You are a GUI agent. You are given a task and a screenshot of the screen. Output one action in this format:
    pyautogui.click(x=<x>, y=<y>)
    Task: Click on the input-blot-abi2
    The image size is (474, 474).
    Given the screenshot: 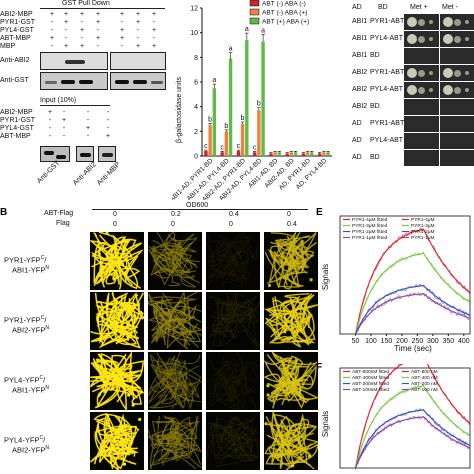 What is the action you would take?
    pyautogui.click(x=85, y=154)
    